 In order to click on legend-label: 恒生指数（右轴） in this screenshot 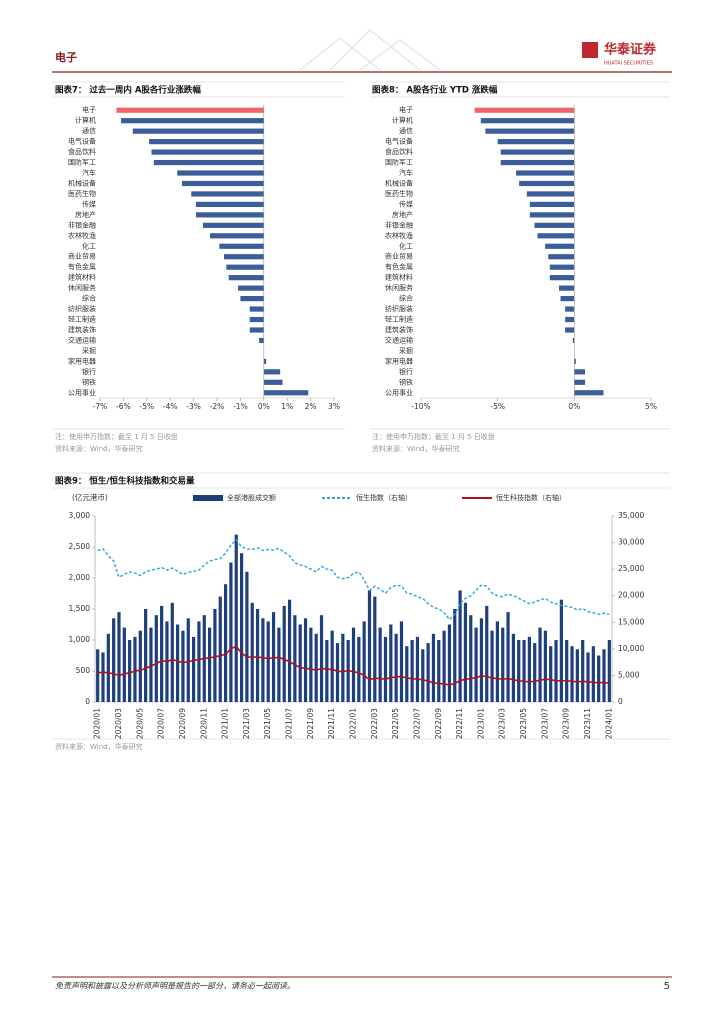, I will do `click(384, 497)`.